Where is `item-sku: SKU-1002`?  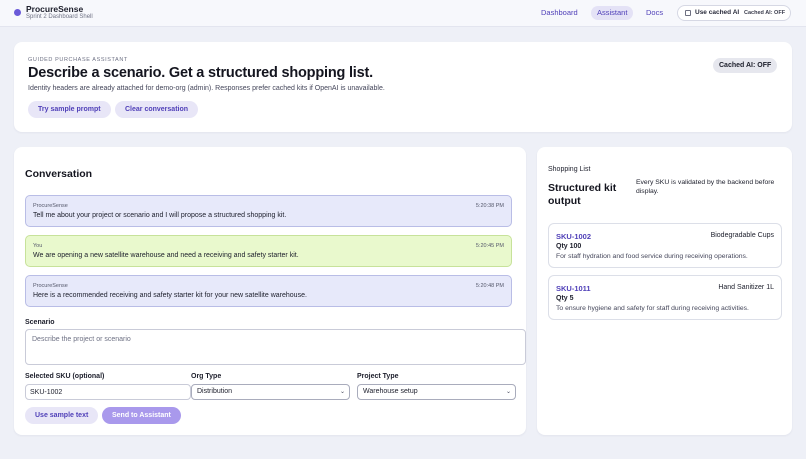
item-sku: SKU-1002 is located at coordinates (574, 236).